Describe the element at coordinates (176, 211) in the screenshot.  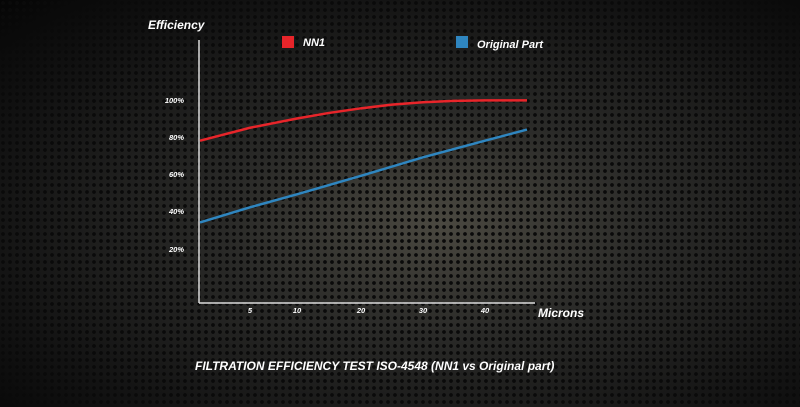
I see `y-tick-label: 40%` at that location.